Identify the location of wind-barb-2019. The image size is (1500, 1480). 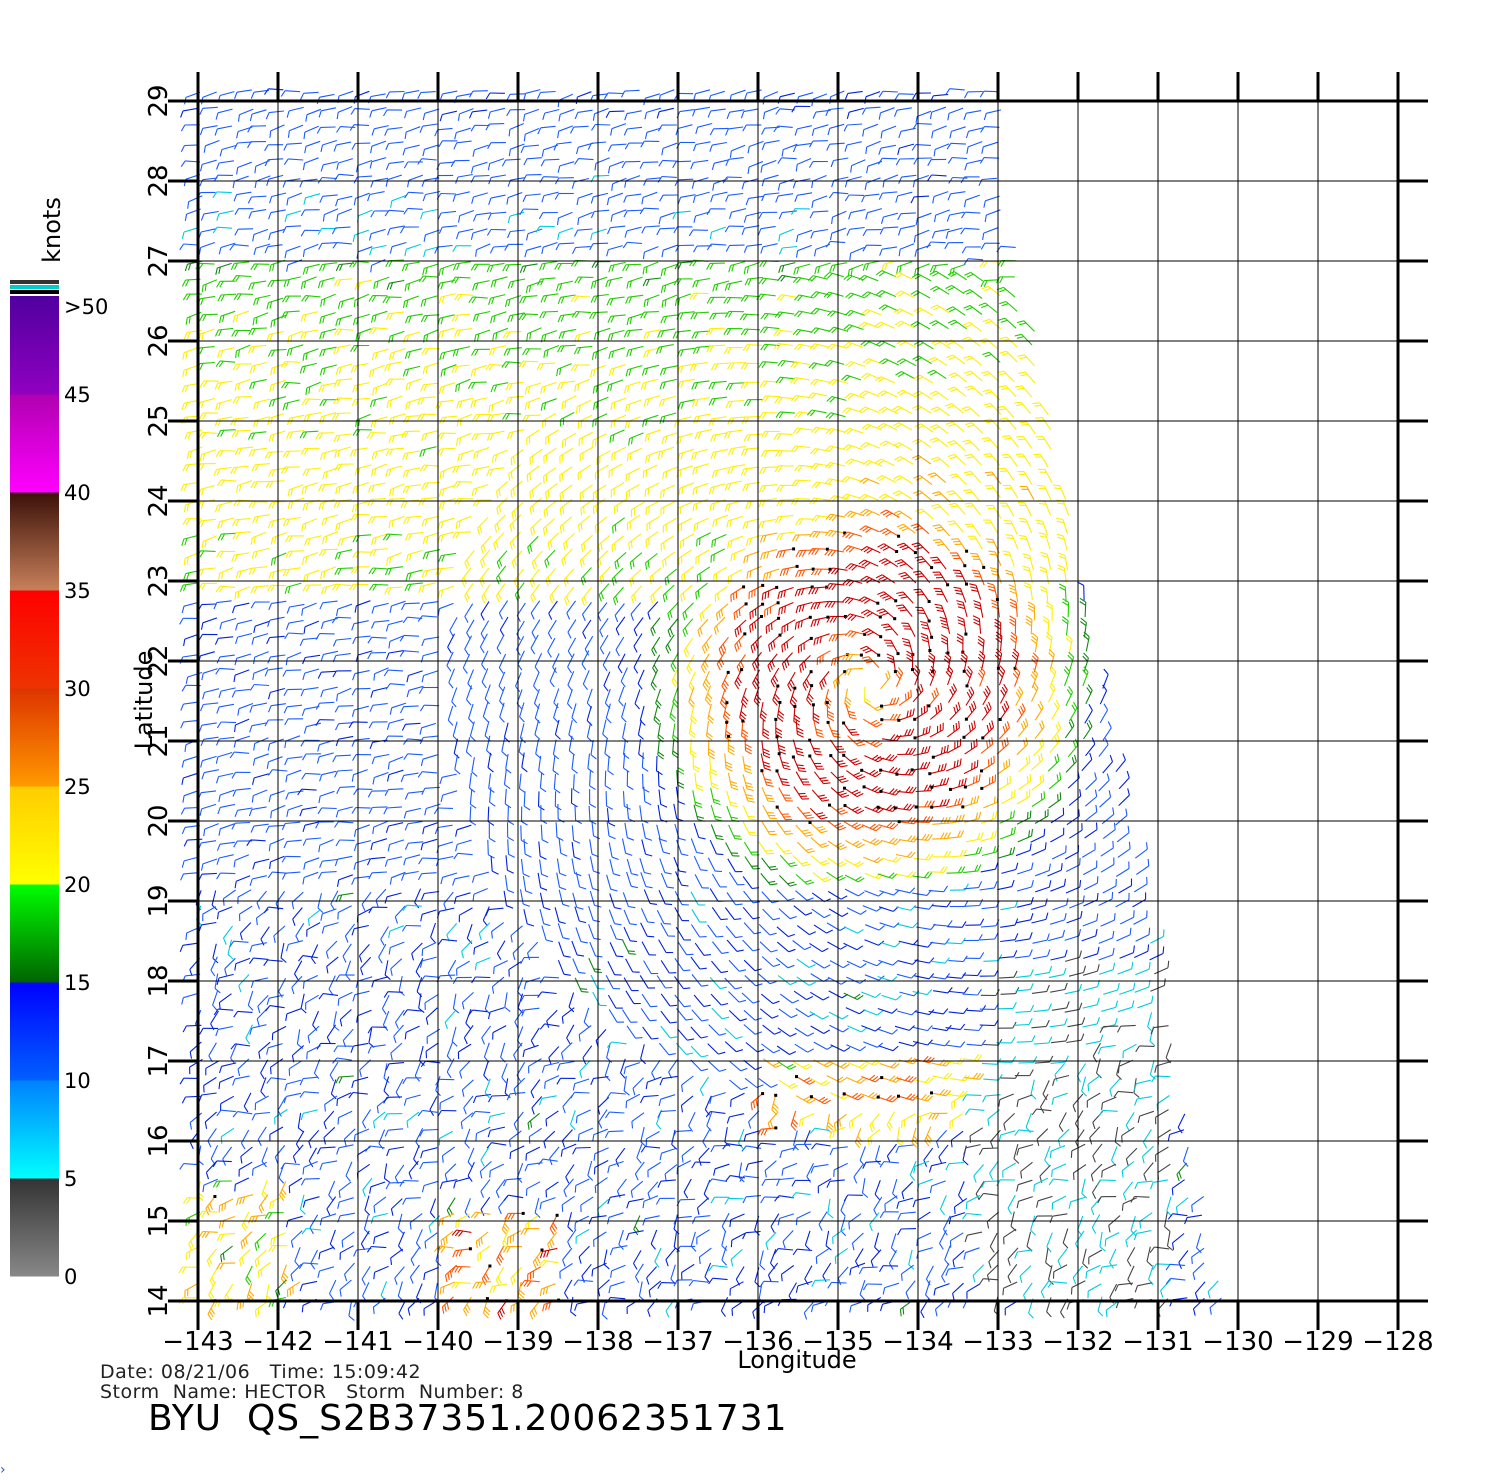
(954, 746).